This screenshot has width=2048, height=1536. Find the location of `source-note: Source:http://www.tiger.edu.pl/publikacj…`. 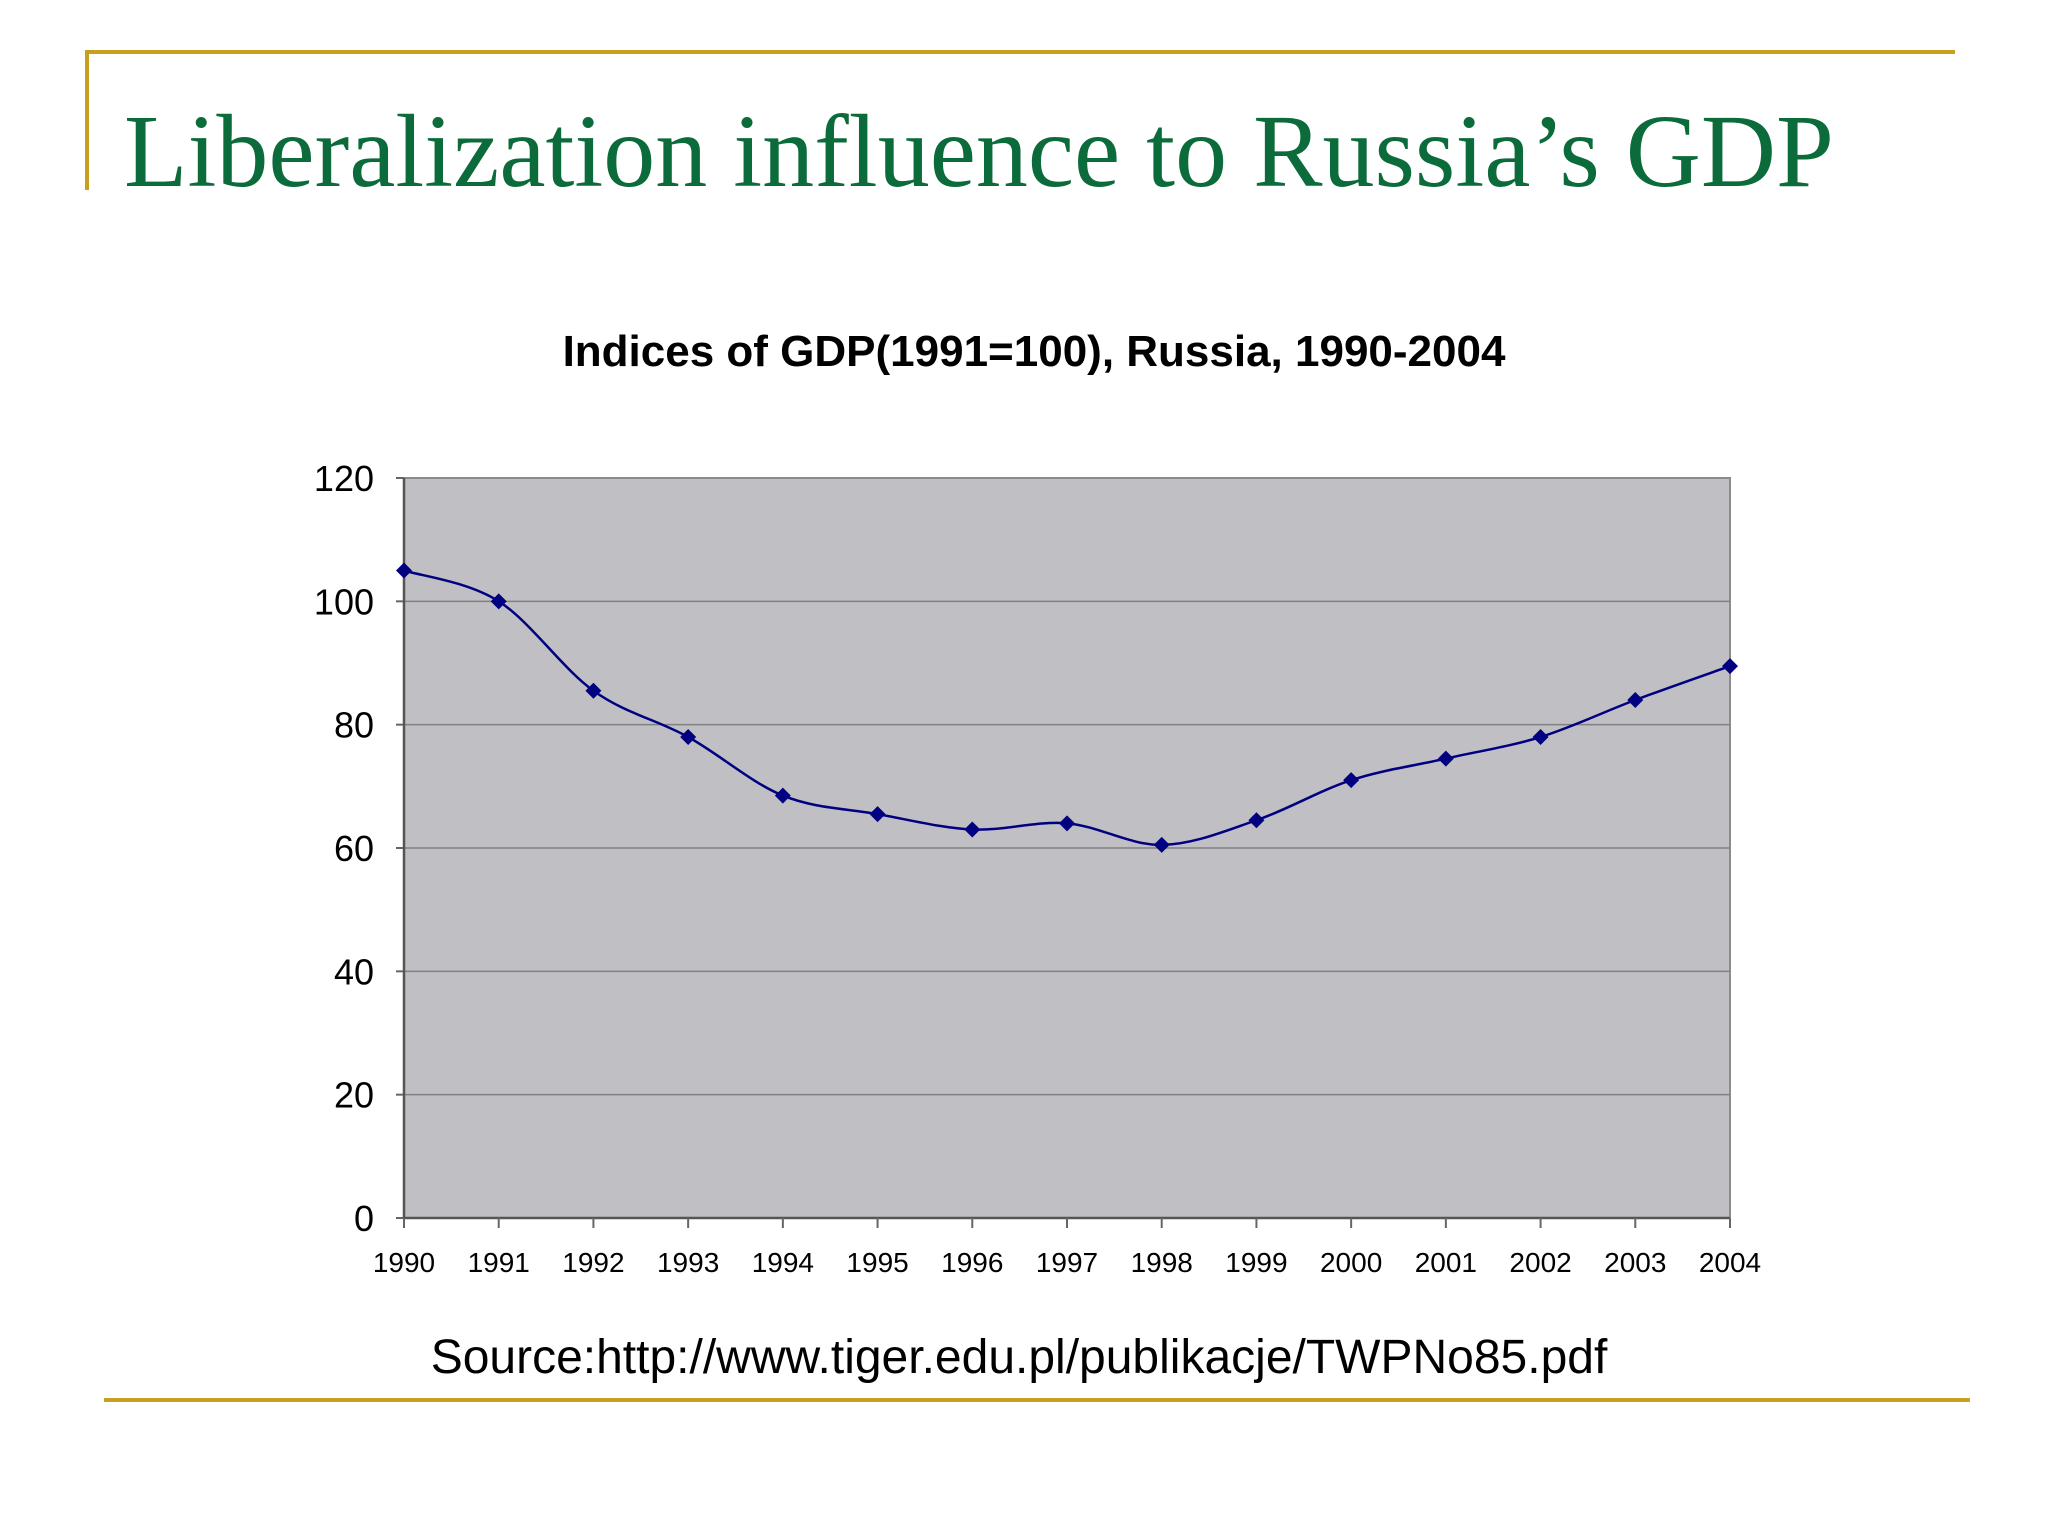

source-note: Source:http://www.tiger.edu.pl/publikacj… is located at coordinates (1019, 1357).